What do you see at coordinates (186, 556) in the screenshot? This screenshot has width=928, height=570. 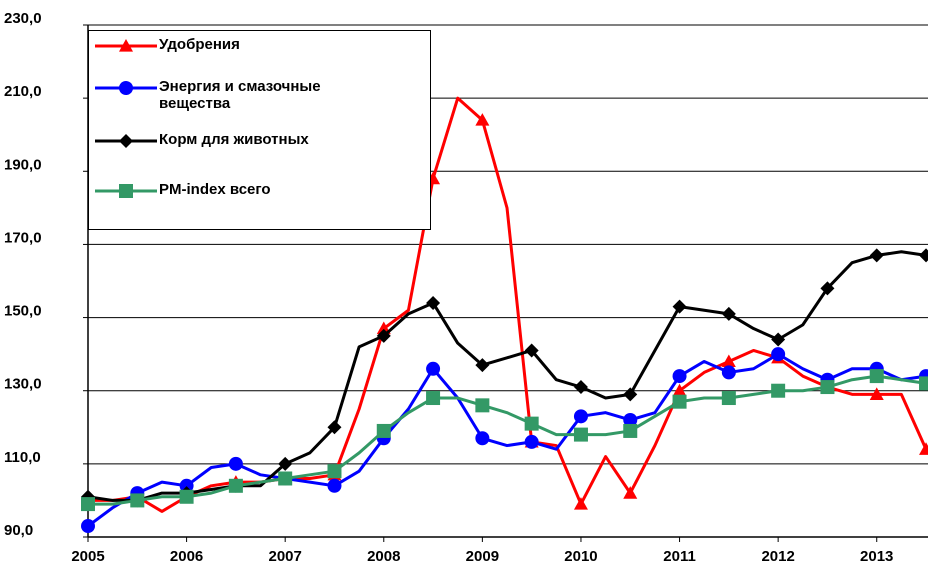 I see `x-tick-label: 2006` at bounding box center [186, 556].